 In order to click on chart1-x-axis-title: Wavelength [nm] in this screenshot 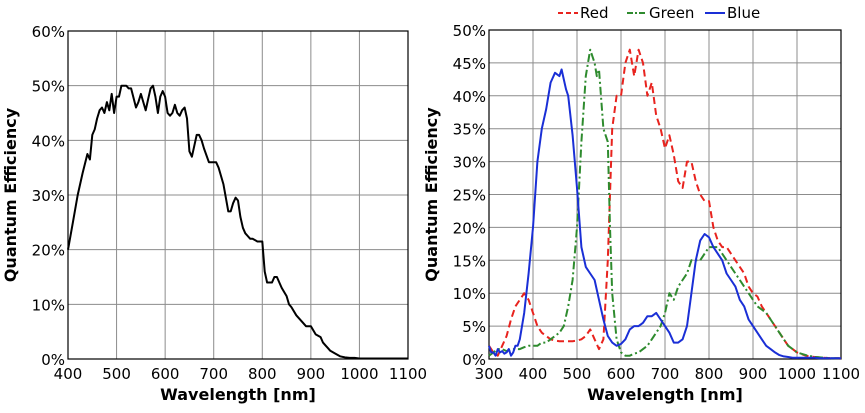, I will do `click(238, 394)`.